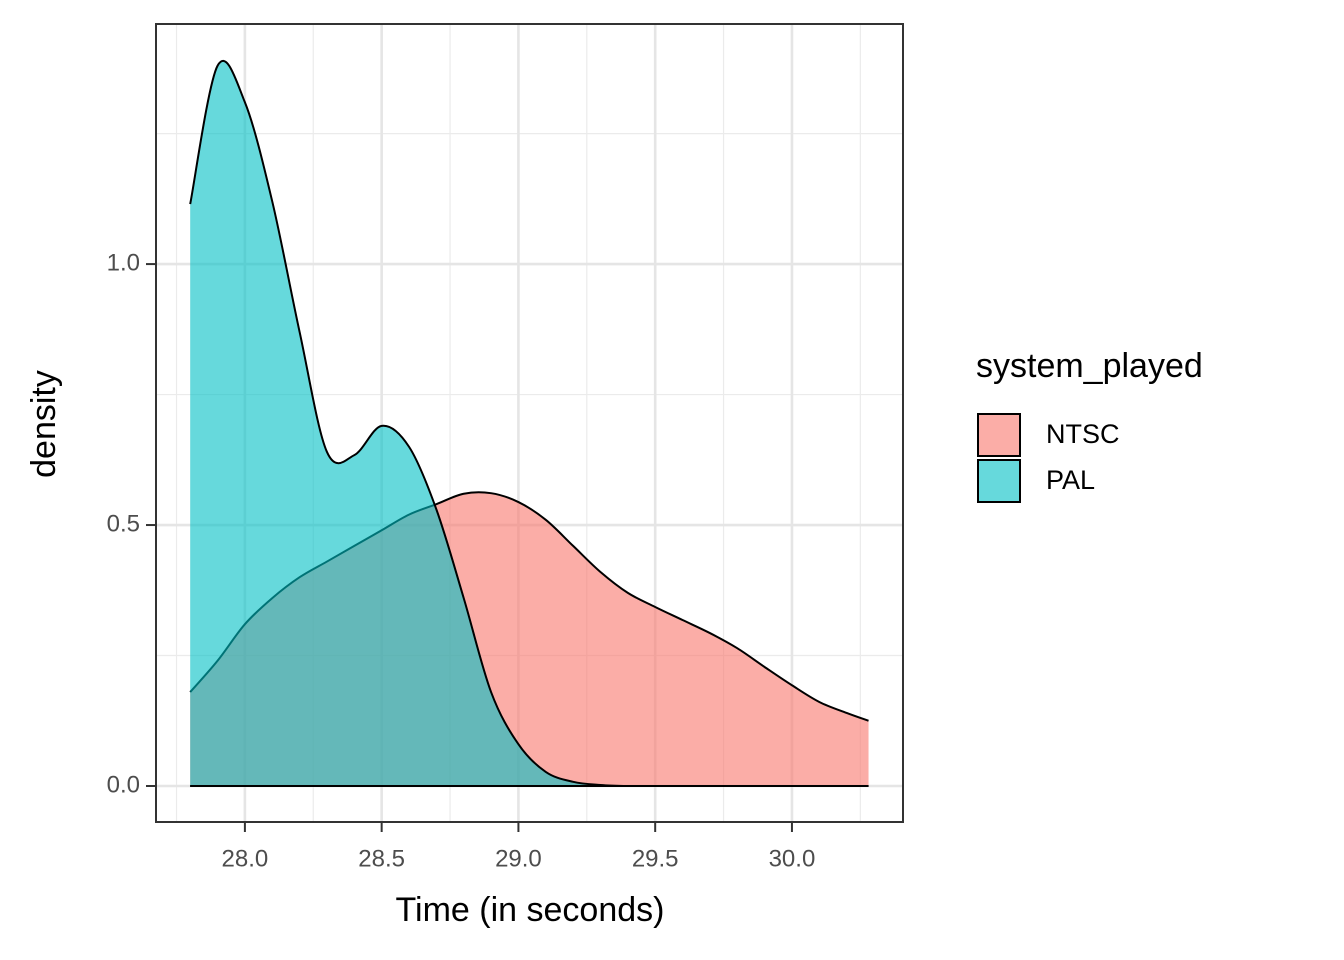 The height and width of the screenshot is (960, 1344). I want to click on legend-label: PAL, so click(1070, 480).